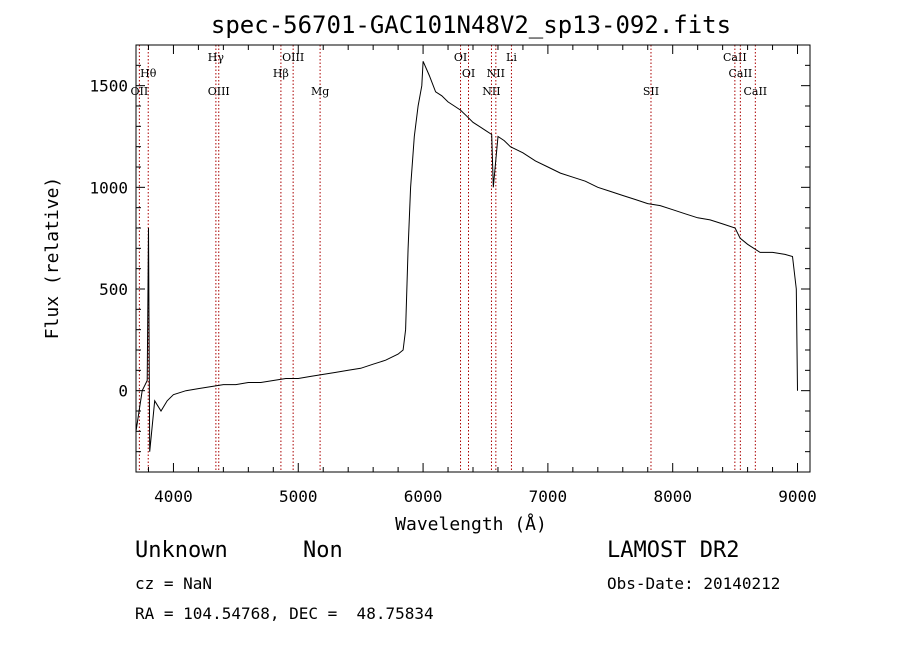 The height and width of the screenshot is (649, 900). Describe the element at coordinates (468, 73) in the screenshot. I see `line-label-8: OI` at that location.